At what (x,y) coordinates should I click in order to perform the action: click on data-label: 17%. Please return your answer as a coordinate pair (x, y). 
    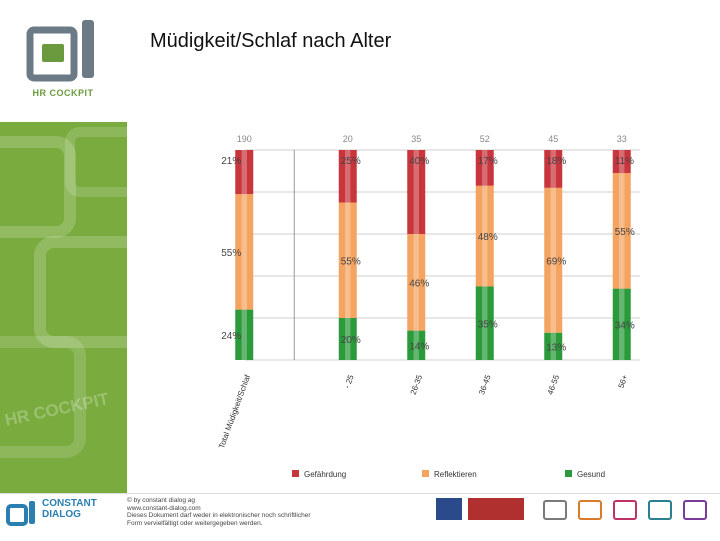
    Looking at the image, I should click on (488, 161).